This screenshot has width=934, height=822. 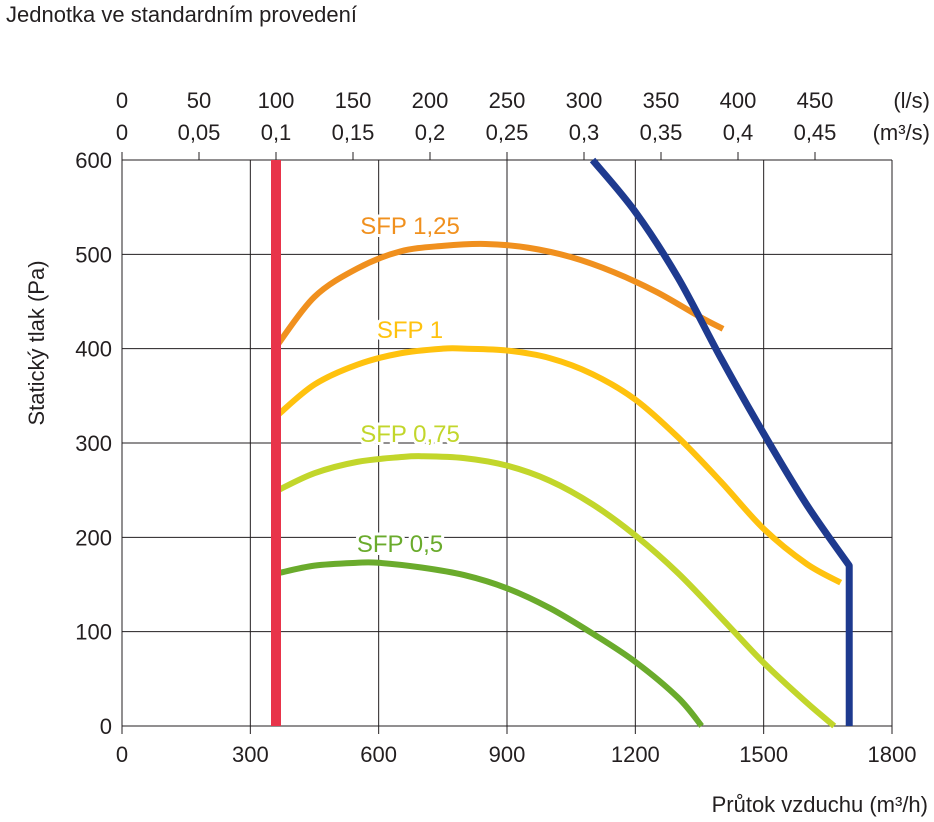 I want to click on top-tick-label-m3s: 0,1, so click(x=276, y=132).